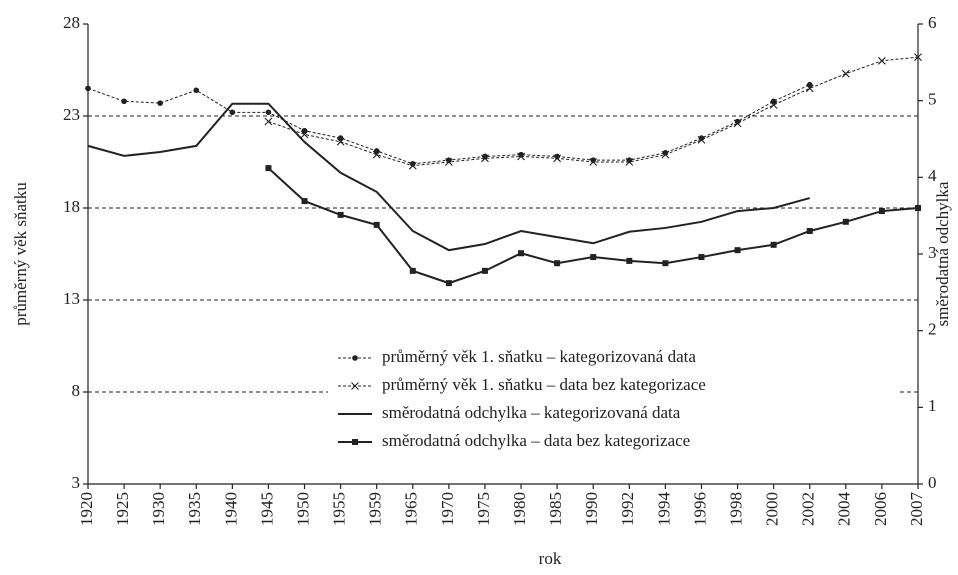 This screenshot has height=575, width=958. What do you see at coordinates (550, 558) in the screenshot?
I see `x-axis-title: rok` at bounding box center [550, 558].